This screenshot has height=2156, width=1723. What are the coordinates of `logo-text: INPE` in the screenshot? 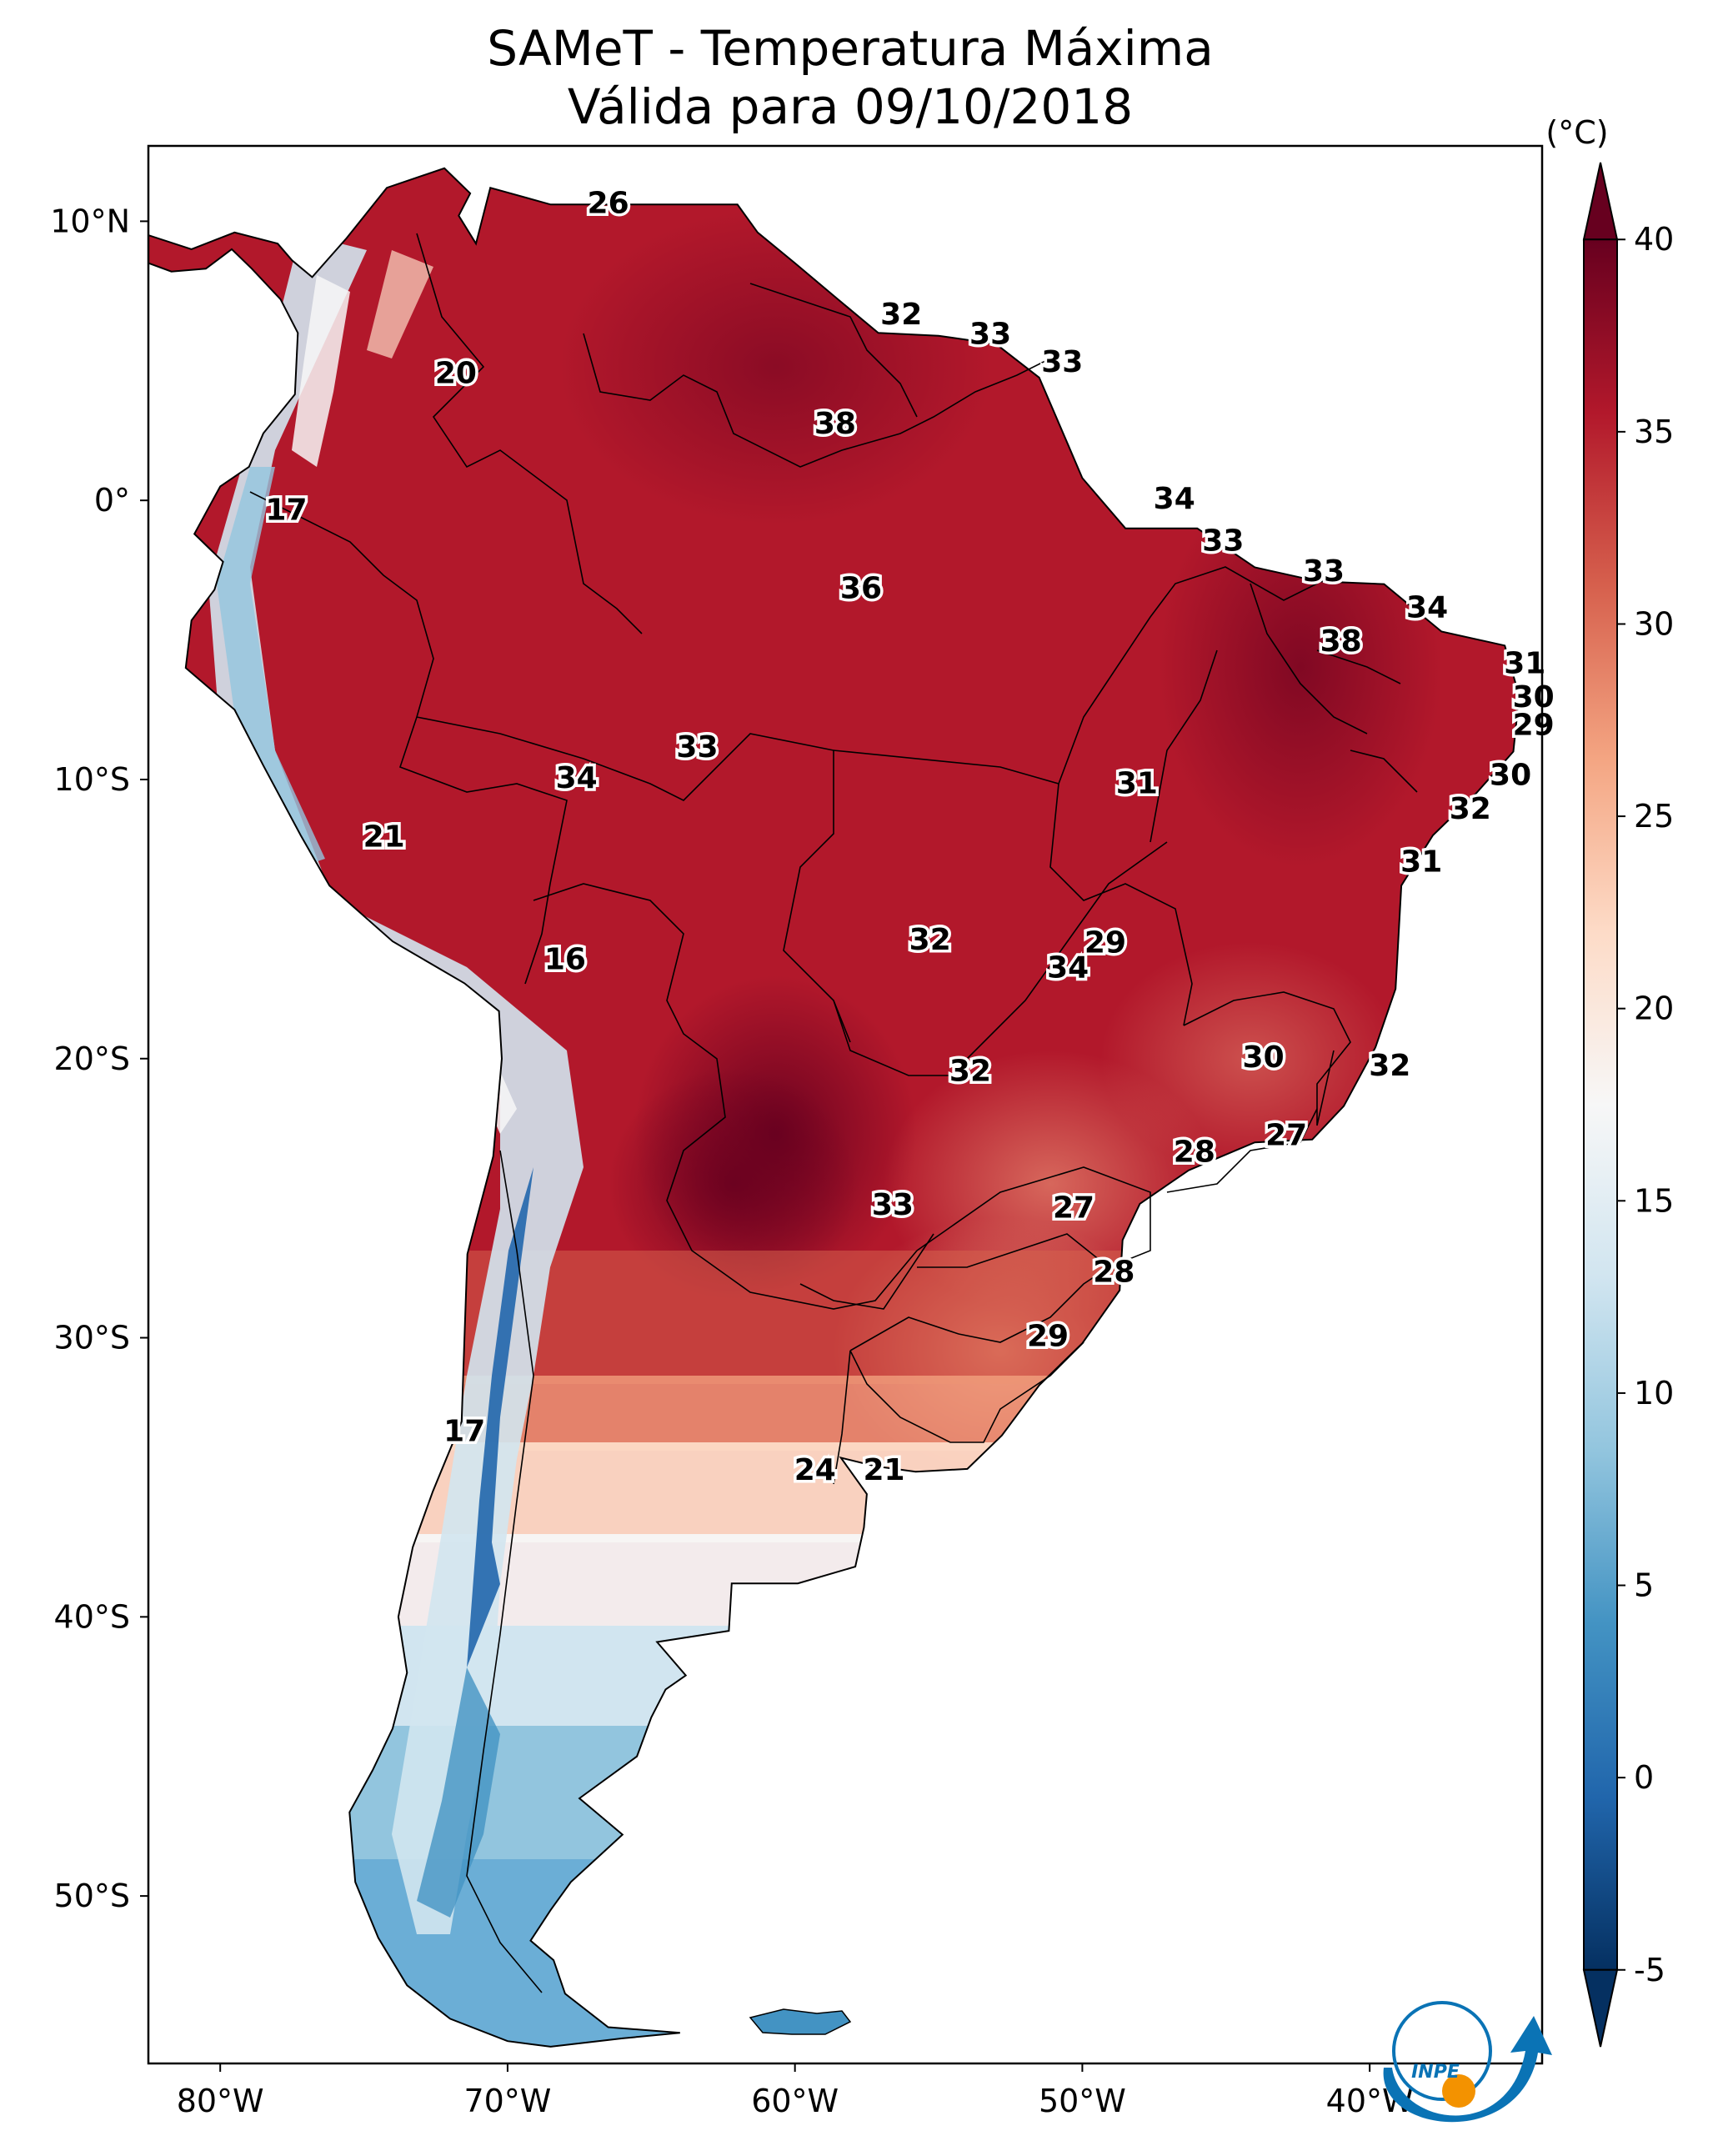 It's located at (1435, 2072).